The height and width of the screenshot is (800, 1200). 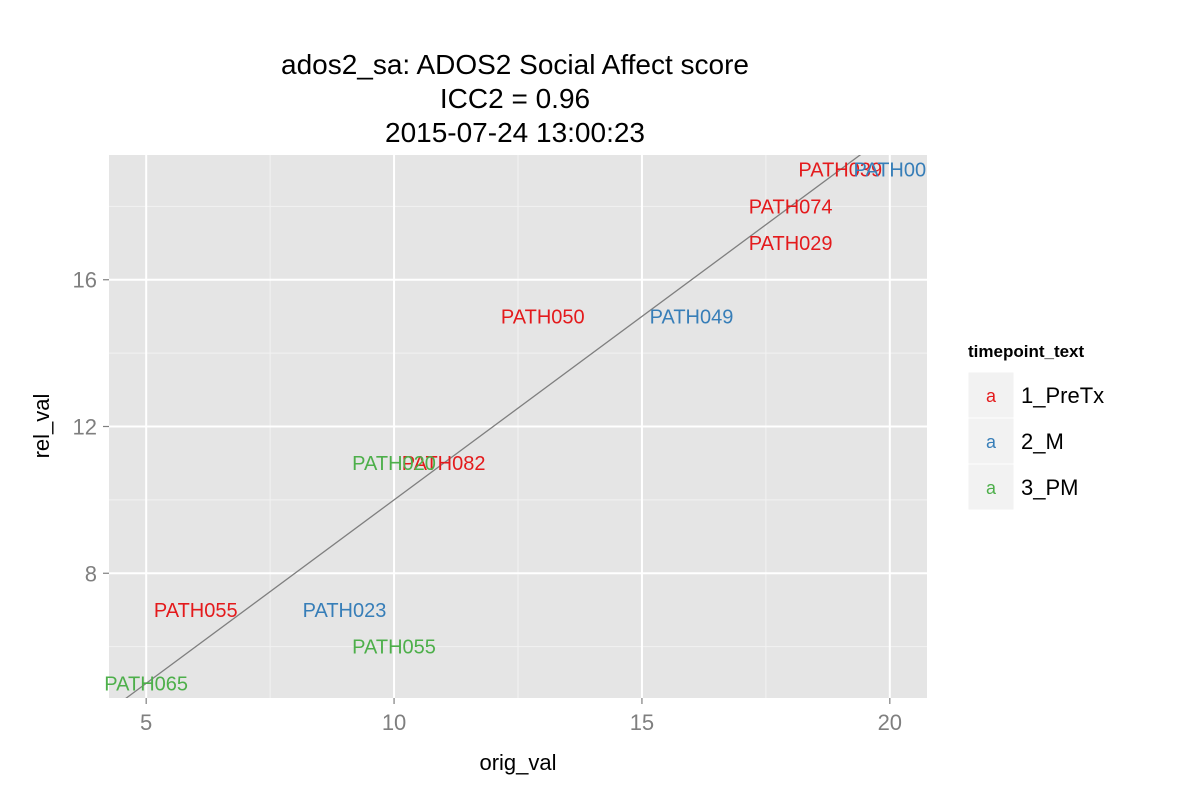 What do you see at coordinates (840, 171) in the screenshot?
I see `point-label: PATH039` at bounding box center [840, 171].